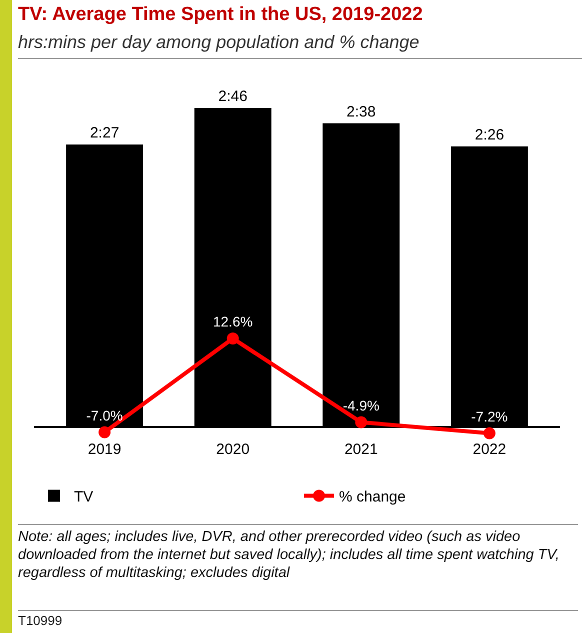 This screenshot has height=633, width=582. Describe the element at coordinates (298, 553) in the screenshot. I see `text: Note: all ages; includes live, DVR, and other prerecorded video (such as video downloaded from the internet but saved locally); includes all time spent watching TV, regardless of multitasking; excludes digital` at that location.